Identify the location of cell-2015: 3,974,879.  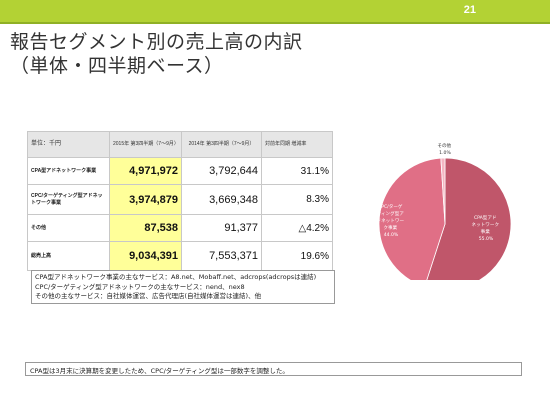
(145, 199).